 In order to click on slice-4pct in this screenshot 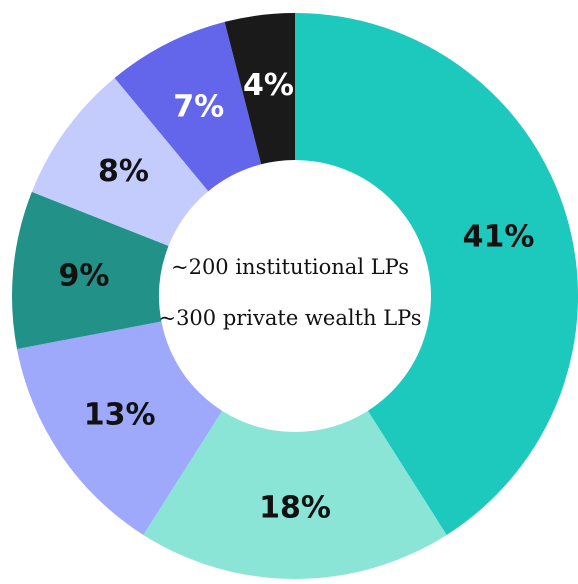, I will do `click(259, 89)`.